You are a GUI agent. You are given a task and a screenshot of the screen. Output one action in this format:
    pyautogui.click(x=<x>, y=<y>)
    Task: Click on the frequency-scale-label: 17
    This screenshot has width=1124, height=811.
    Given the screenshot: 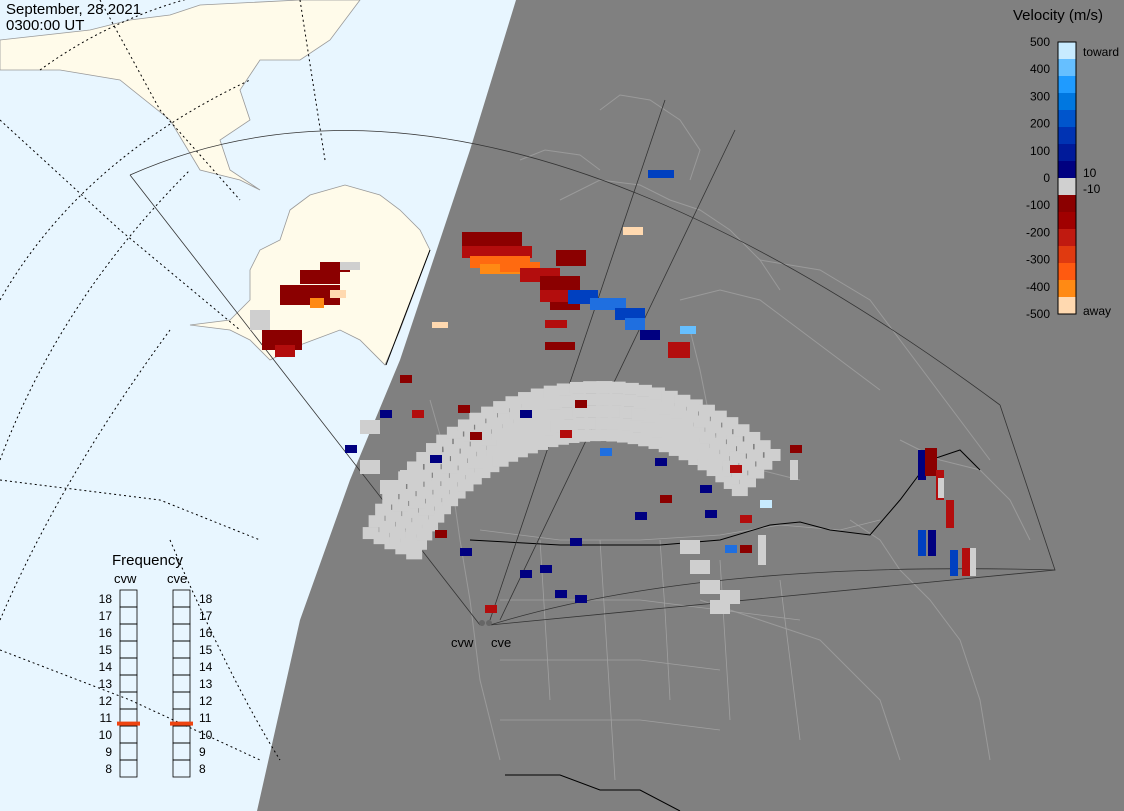 What is the action you would take?
    pyautogui.click(x=106, y=616)
    